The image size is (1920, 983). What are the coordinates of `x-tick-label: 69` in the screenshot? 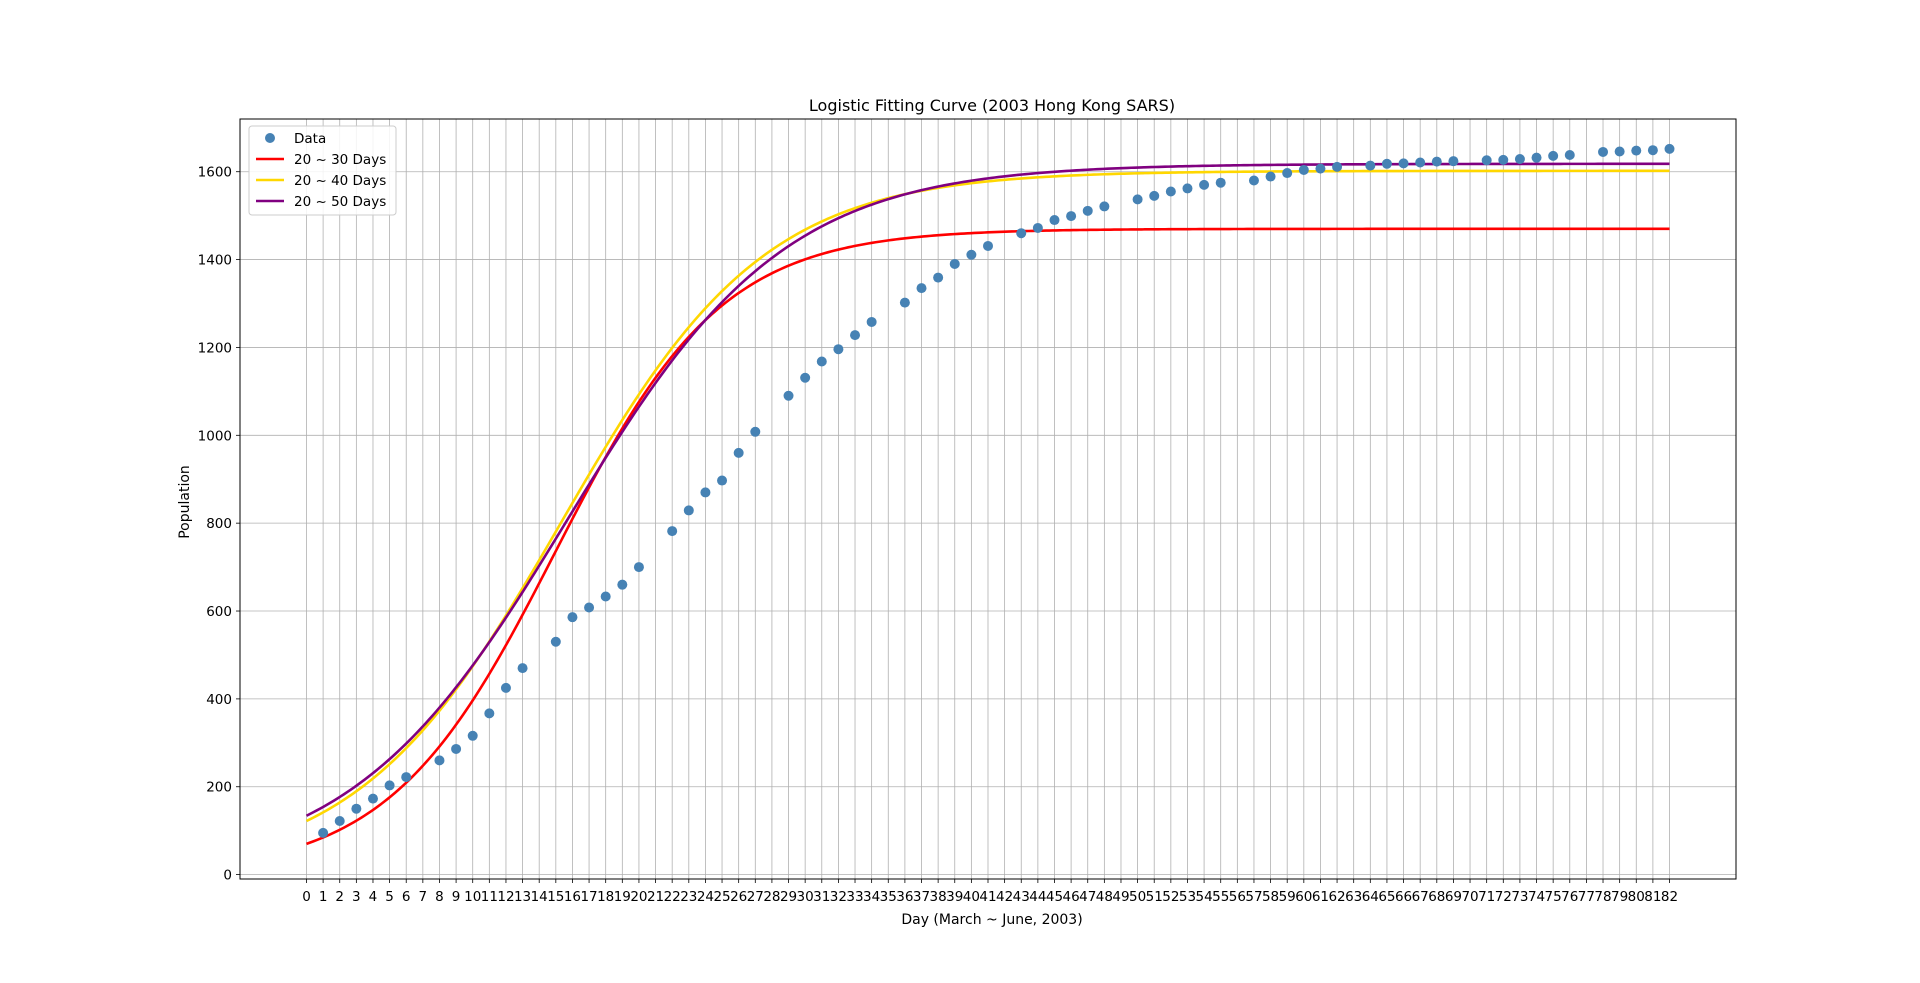 It's located at (1453, 897).